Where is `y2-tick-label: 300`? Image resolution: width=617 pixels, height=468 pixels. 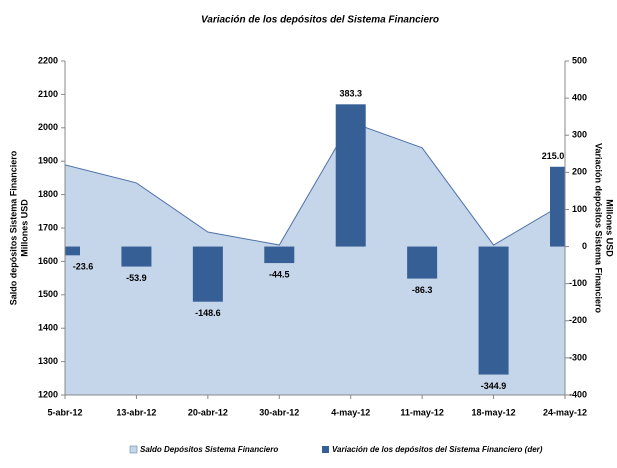 y2-tick-label: 300 is located at coordinates (579, 135).